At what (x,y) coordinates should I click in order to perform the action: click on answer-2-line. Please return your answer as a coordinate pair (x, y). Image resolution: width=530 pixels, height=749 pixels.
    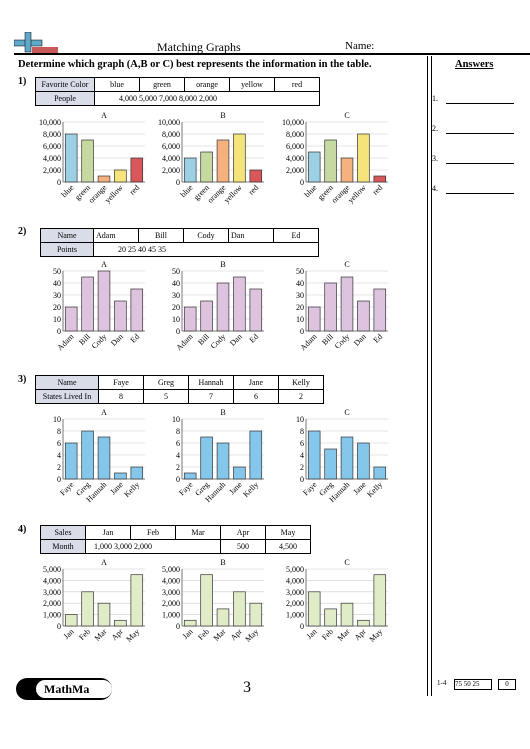
    Looking at the image, I should click on (480, 133).